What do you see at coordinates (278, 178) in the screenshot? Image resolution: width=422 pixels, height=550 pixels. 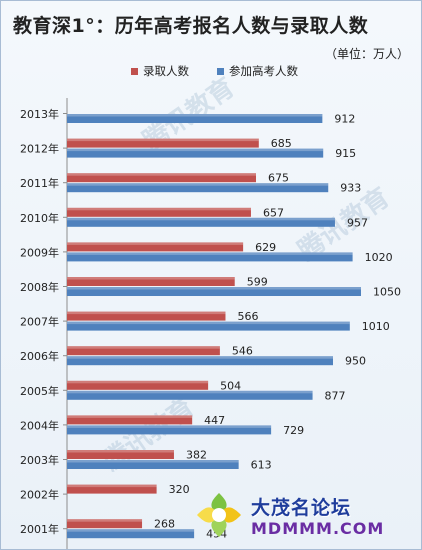 I see `value-label-admitted: 675` at bounding box center [278, 178].